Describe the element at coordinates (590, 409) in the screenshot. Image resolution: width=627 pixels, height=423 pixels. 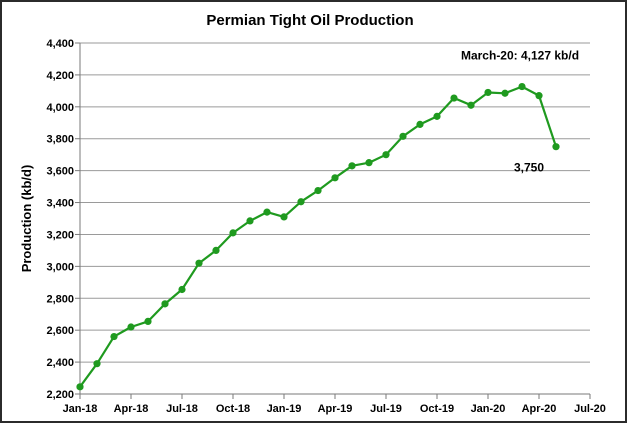
I see `x-tick-label: Jul-20` at that location.